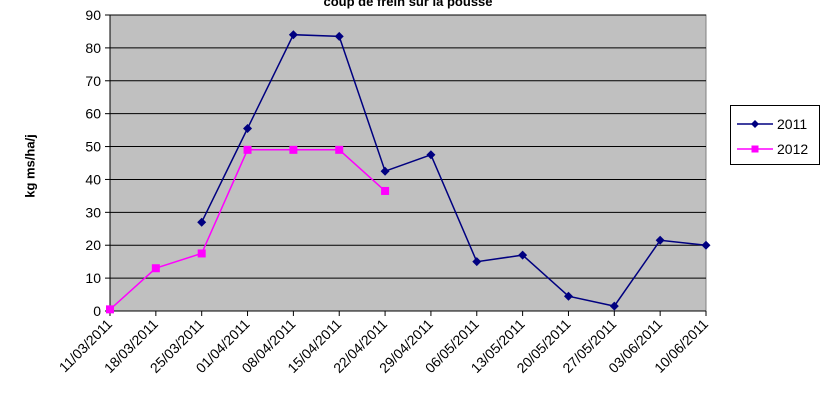  I want to click on legend-entry-2011: 2011, so click(775, 124).